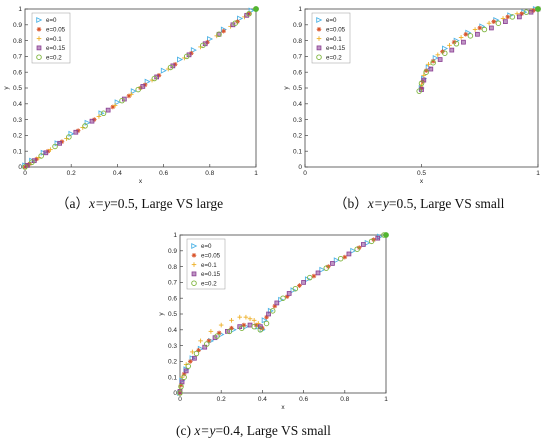 The height and width of the screenshot is (447, 550). What do you see at coordinates (185, 430) in the screenshot?
I see `caption-c-prefix: (c)` at bounding box center [185, 430].